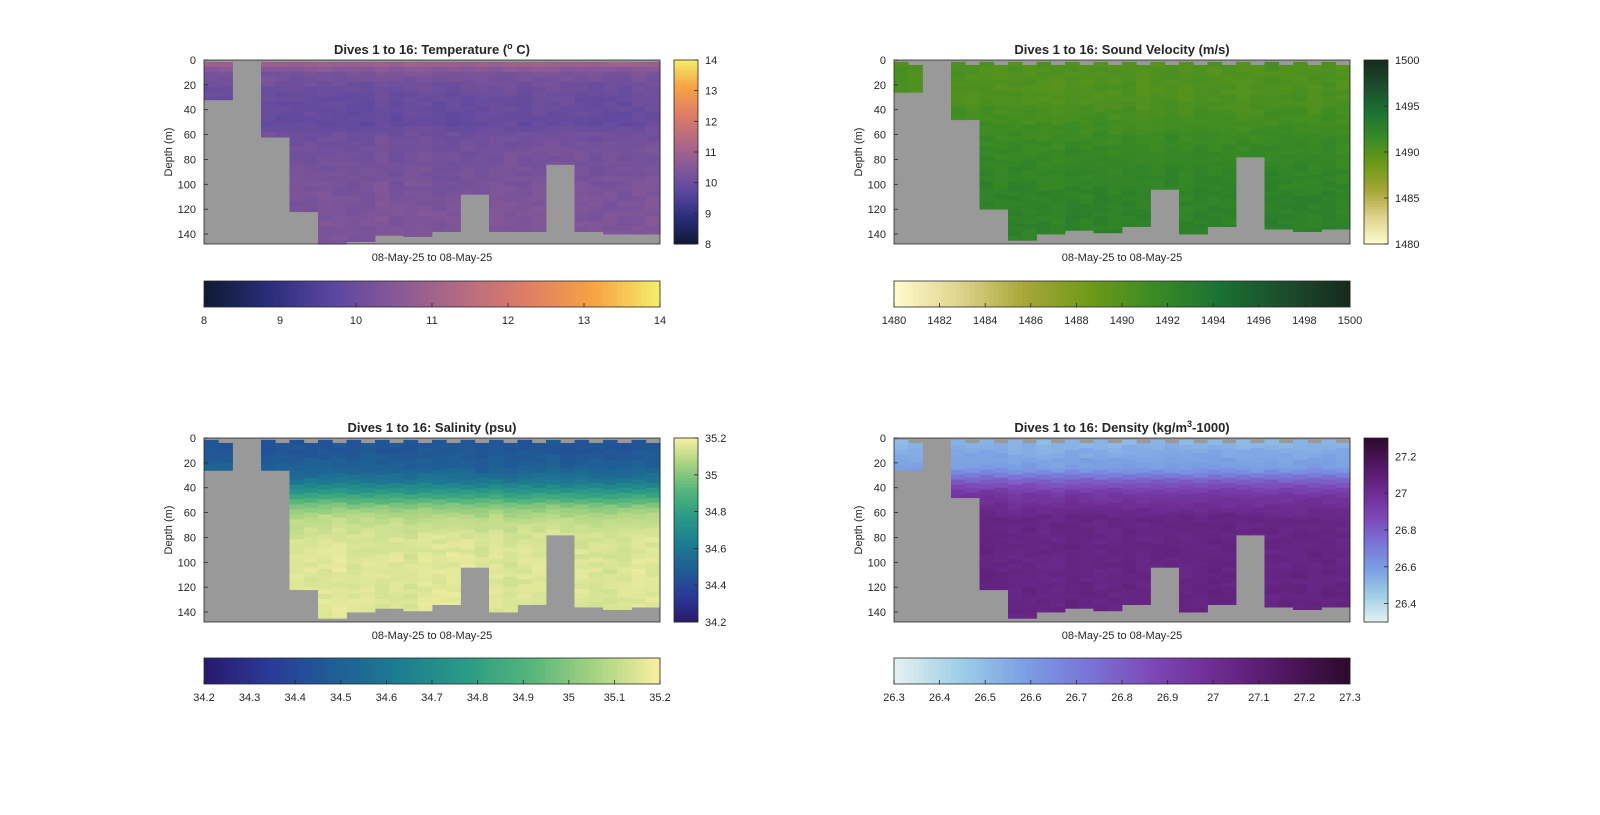 The image size is (1600, 815). Describe the element at coordinates (880, 514) in the screenshot. I see `y-tick-label: 60` at that location.